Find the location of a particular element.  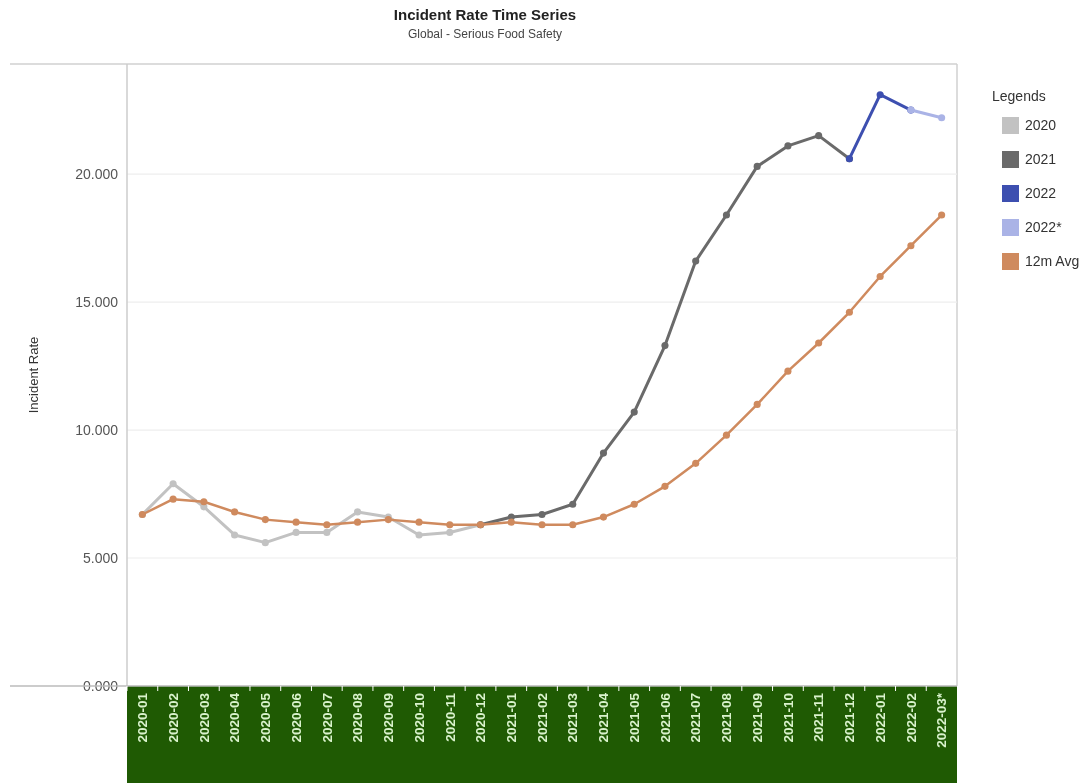

x-tick-label: 2020-06 is located at coordinates (296, 717).